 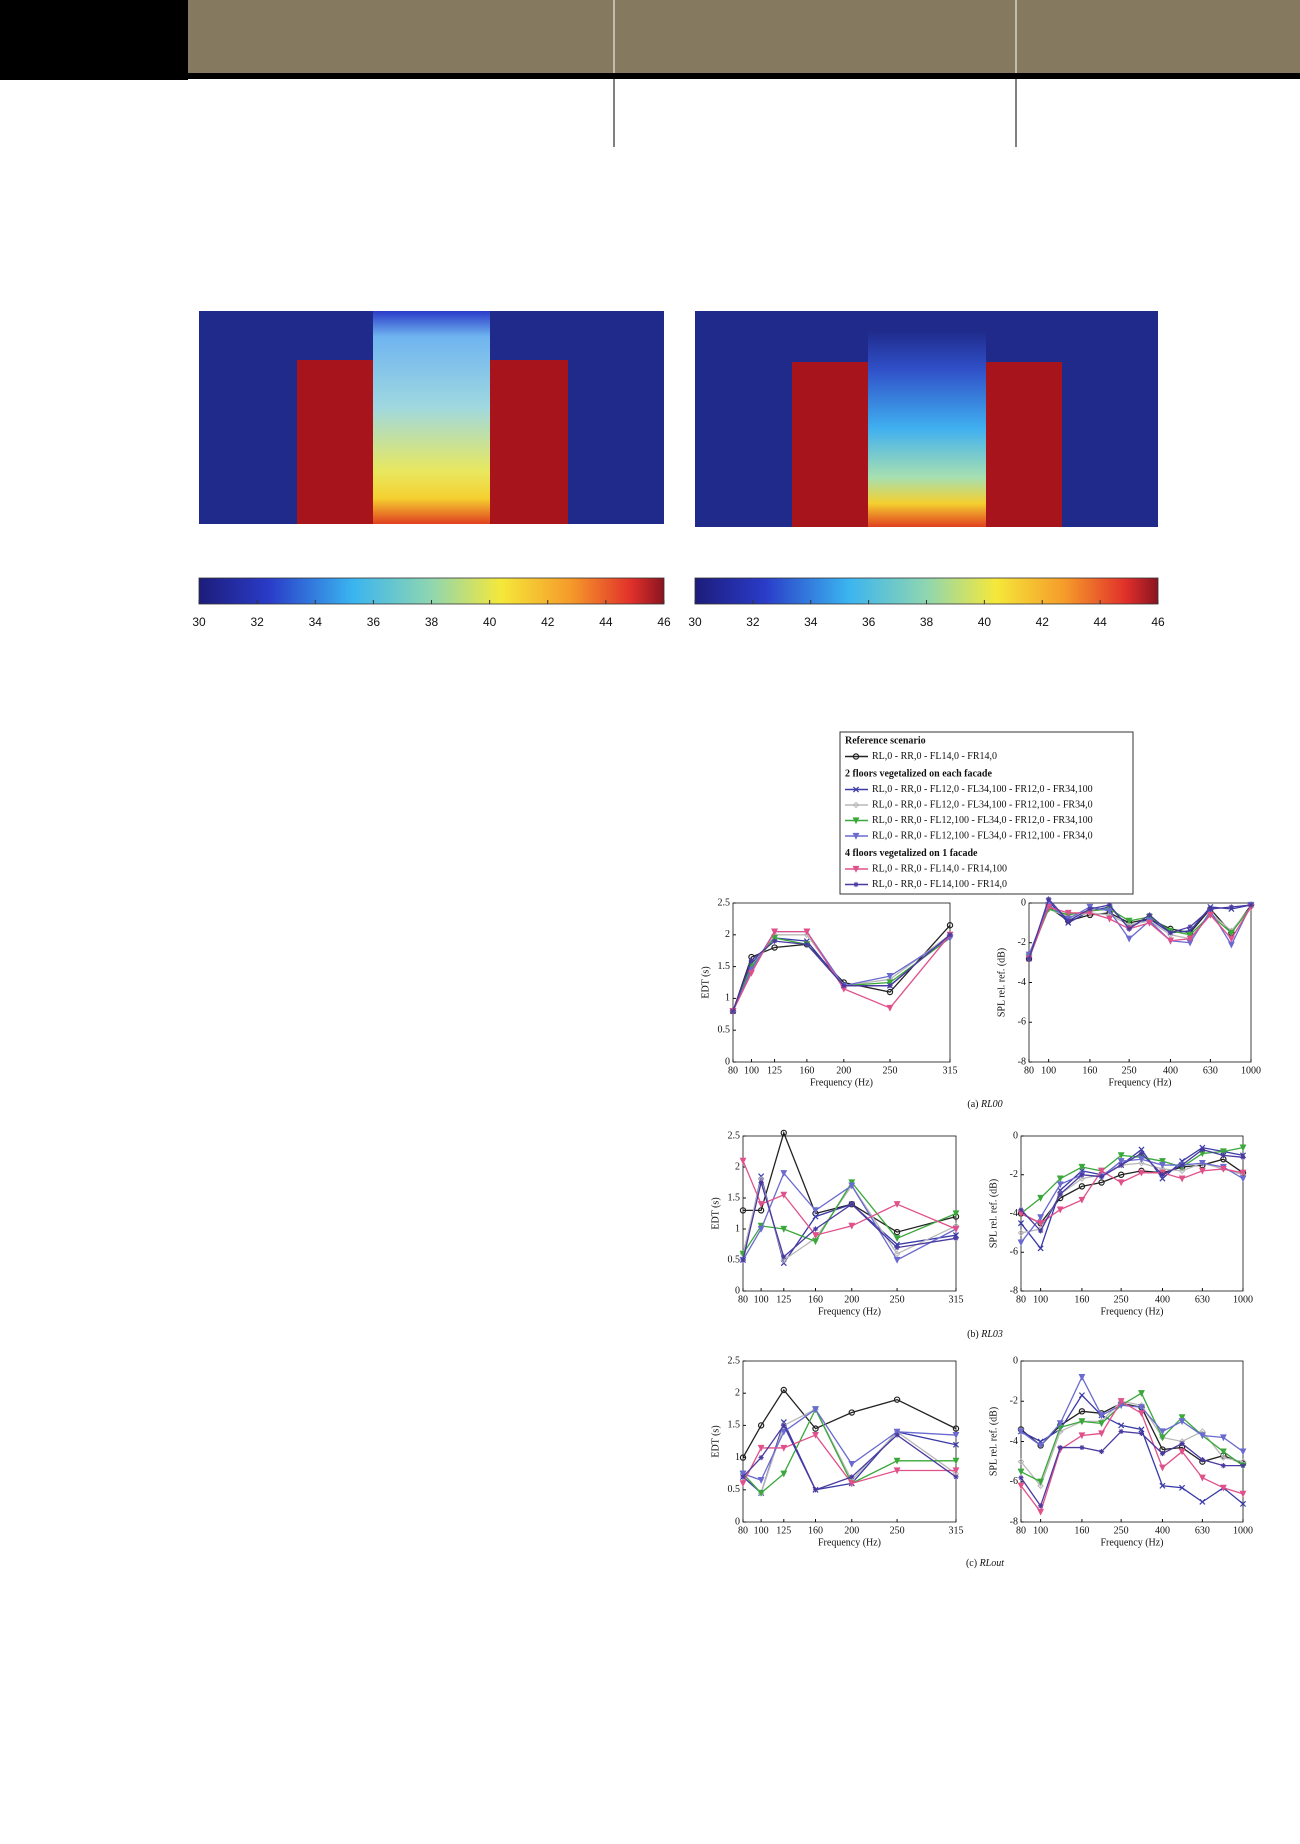 I want to click on x-tick-label: 100, so click(x=1040, y=1299).